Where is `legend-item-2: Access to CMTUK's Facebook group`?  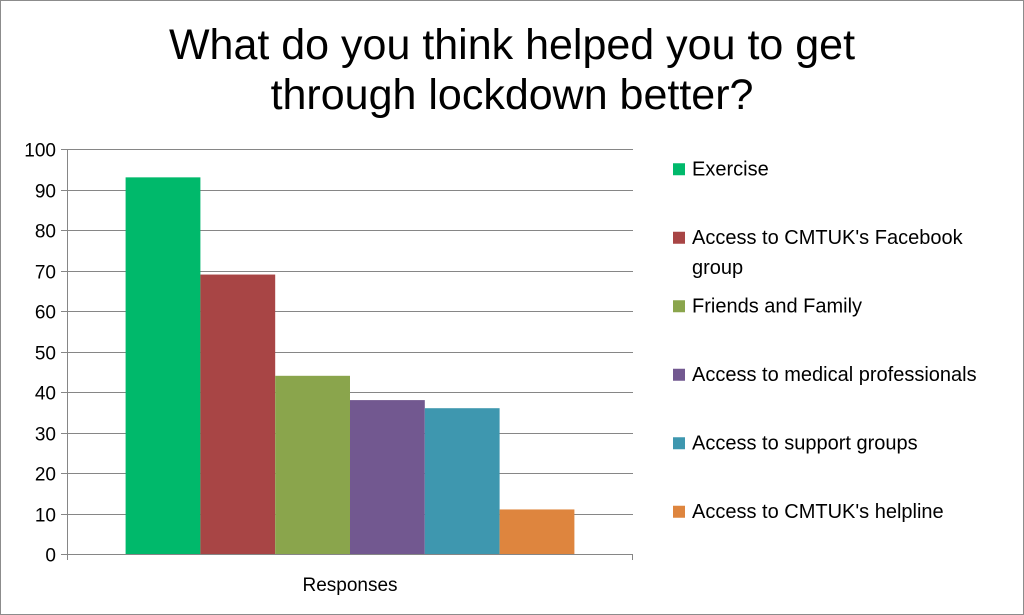 legend-item-2: Access to CMTUK's Facebook group is located at coordinates (818, 253).